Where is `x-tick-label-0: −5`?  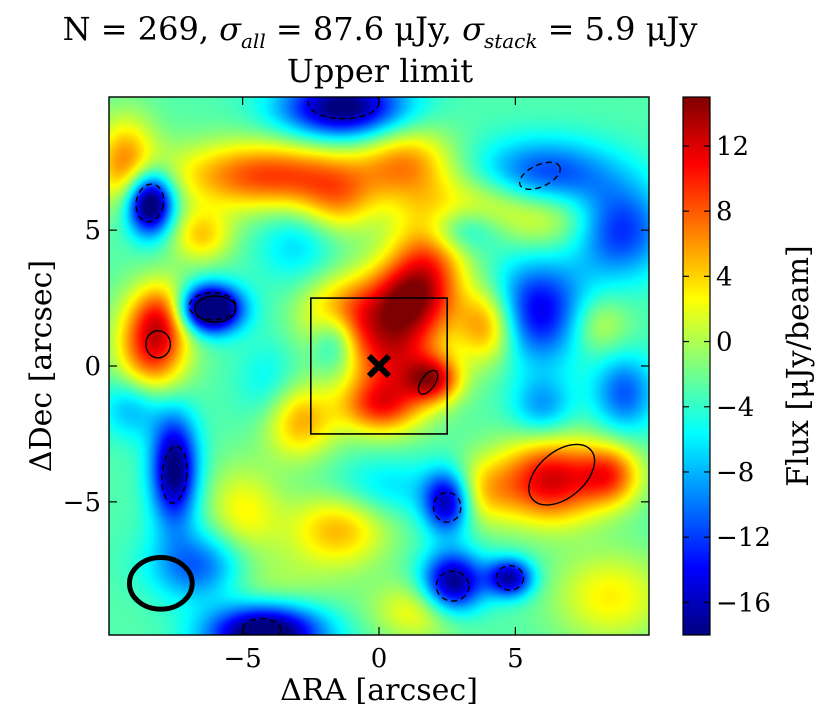 x-tick-label-0: −5 is located at coordinates (242, 659).